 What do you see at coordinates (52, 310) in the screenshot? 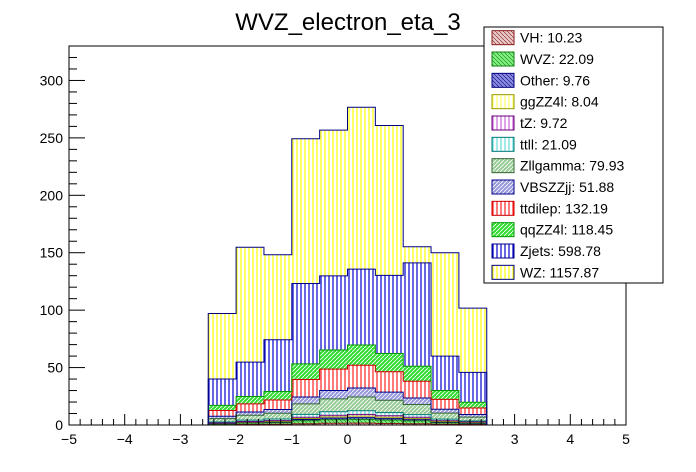
I see `y-tick-label: 100` at bounding box center [52, 310].